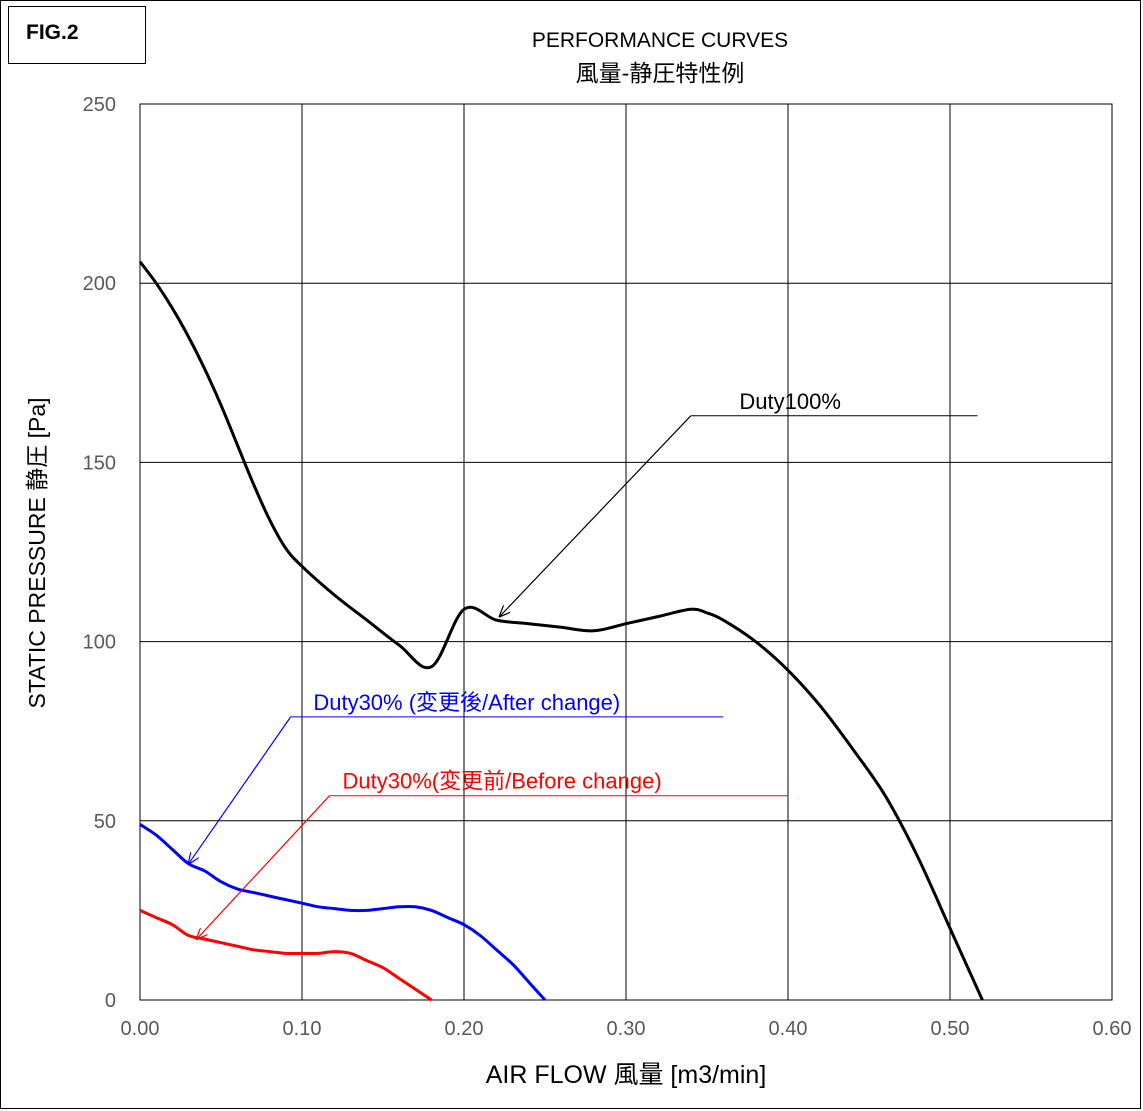 The width and height of the screenshot is (1143, 1111). I want to click on series-line-before, so click(286, 955).